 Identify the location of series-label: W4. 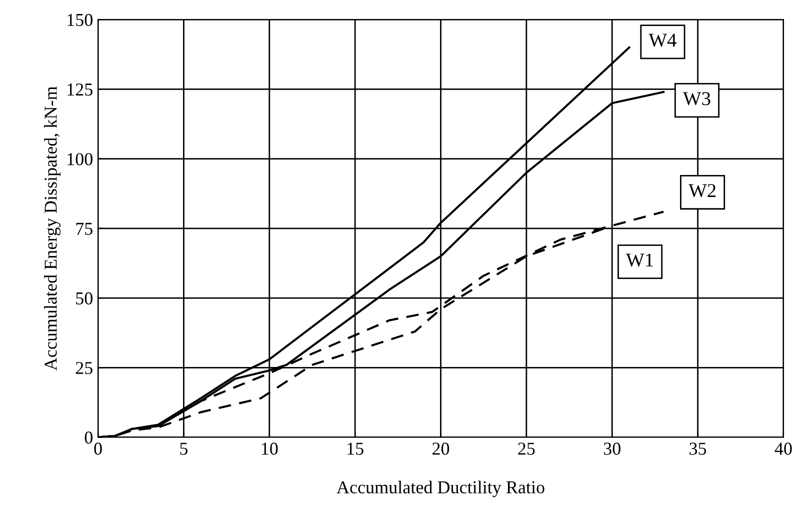
(662, 40).